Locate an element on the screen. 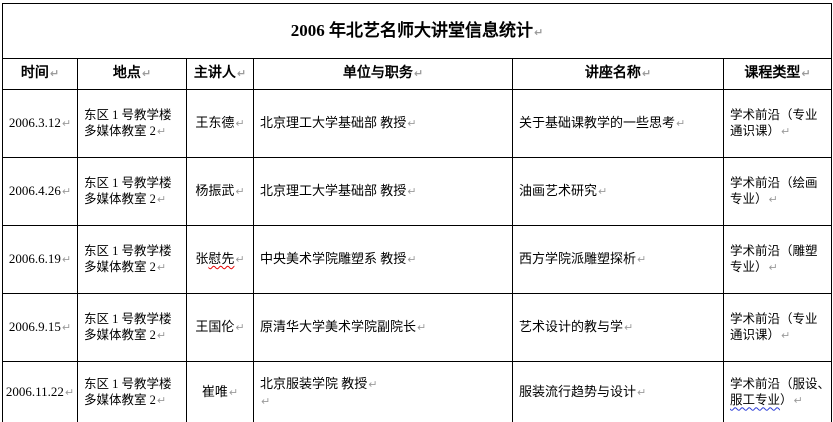  cell-lecture: 油画艺术研究↵ is located at coordinates (618, 191).